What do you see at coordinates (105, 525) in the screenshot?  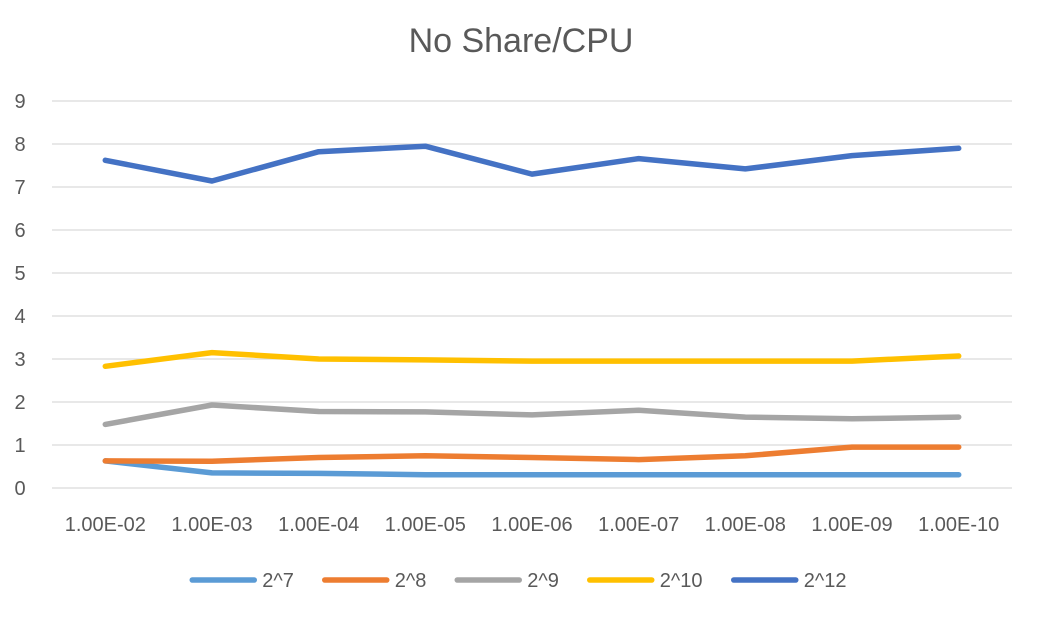 I see `x-tick-label: 1.00E-02` at bounding box center [105, 525].